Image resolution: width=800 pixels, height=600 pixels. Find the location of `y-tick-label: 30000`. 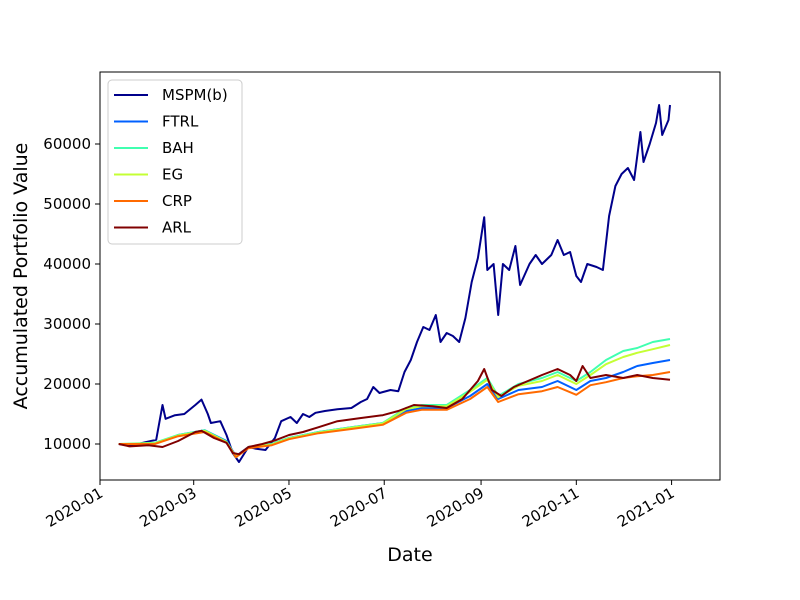

y-tick-label: 30000 is located at coordinates (67, 324).